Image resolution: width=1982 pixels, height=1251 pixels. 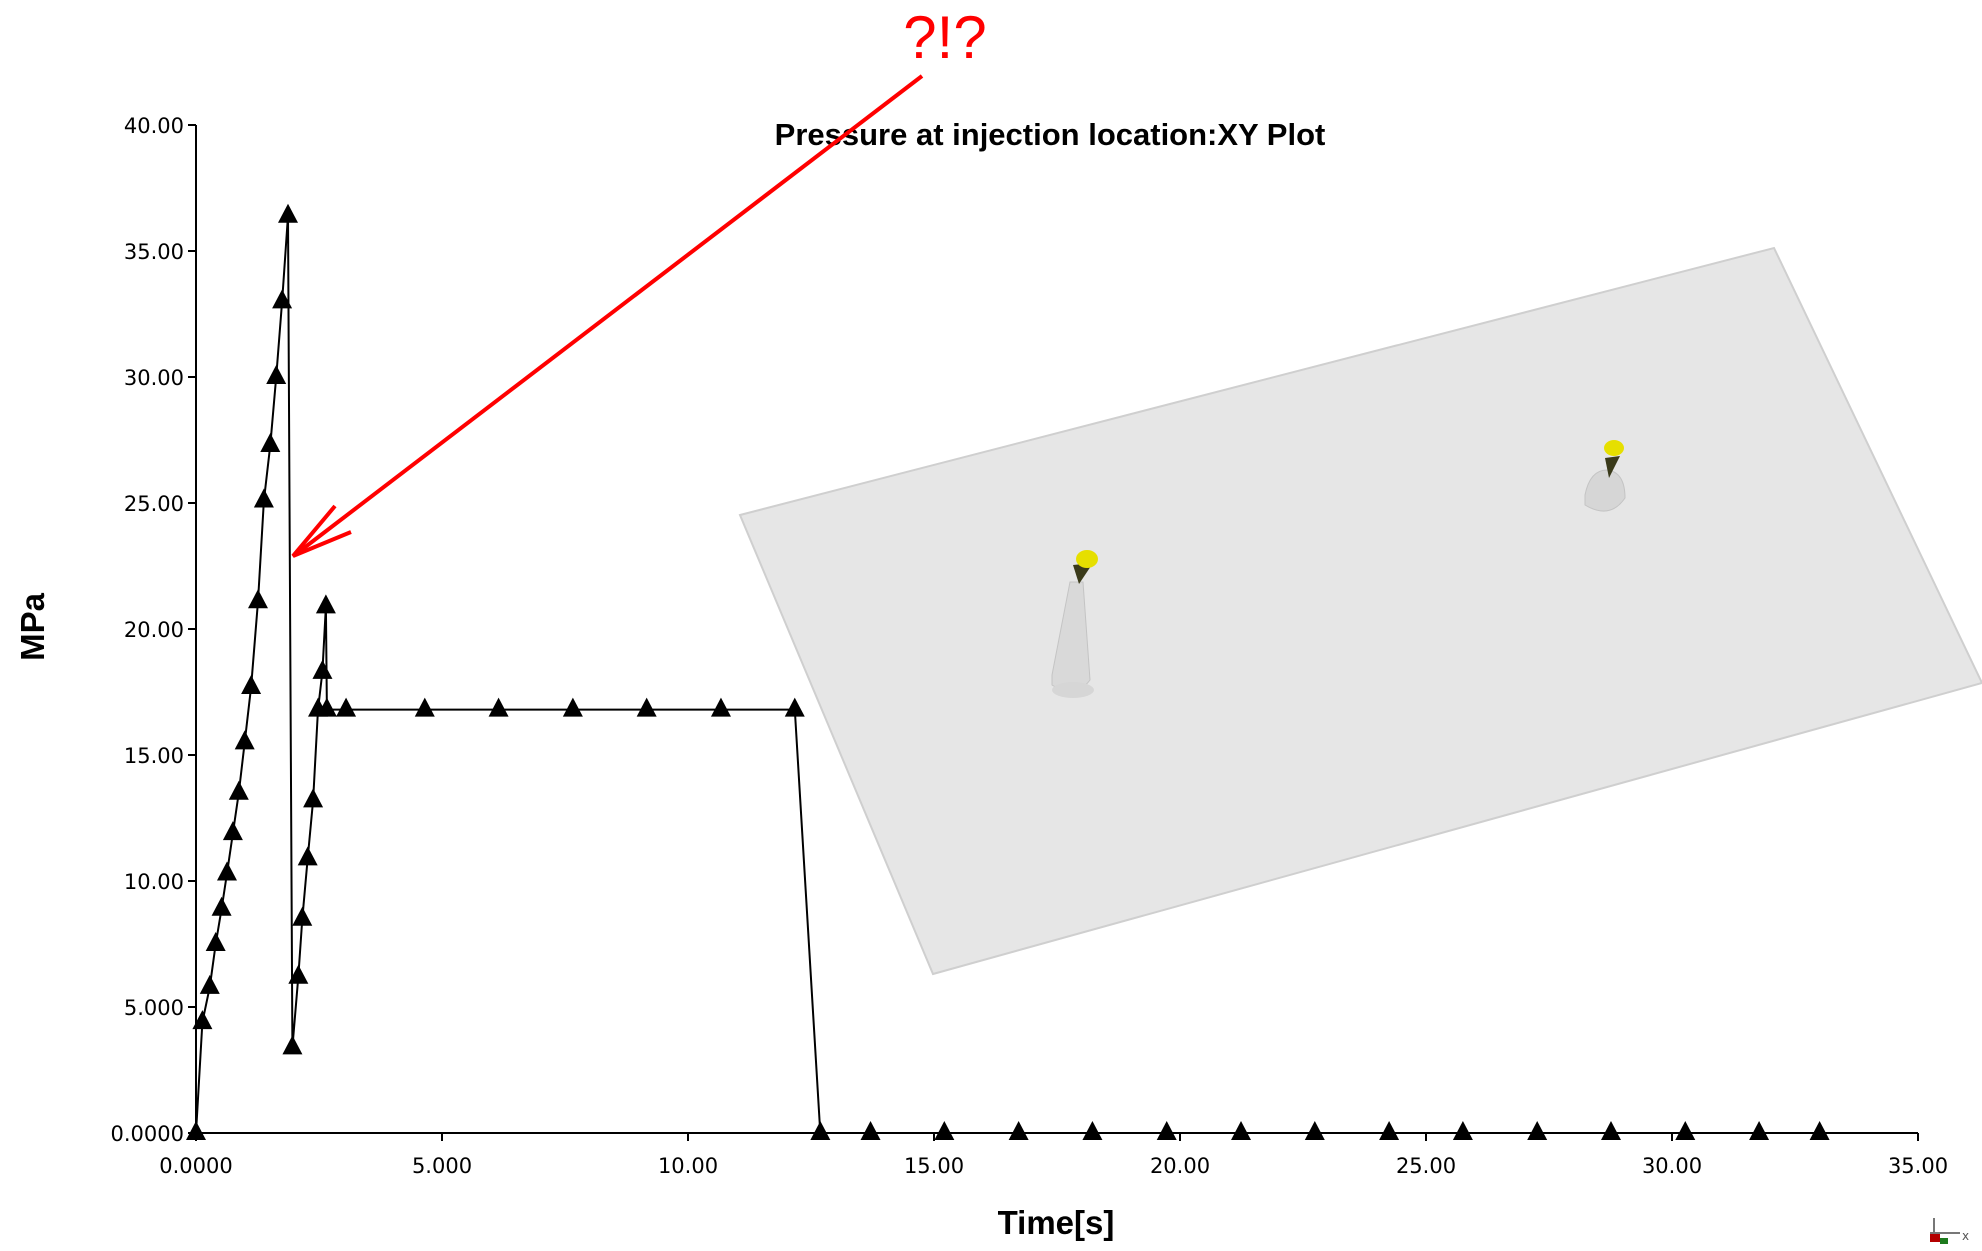 I want to click on y-tick-label: 0.0000, so click(x=147, y=1134).